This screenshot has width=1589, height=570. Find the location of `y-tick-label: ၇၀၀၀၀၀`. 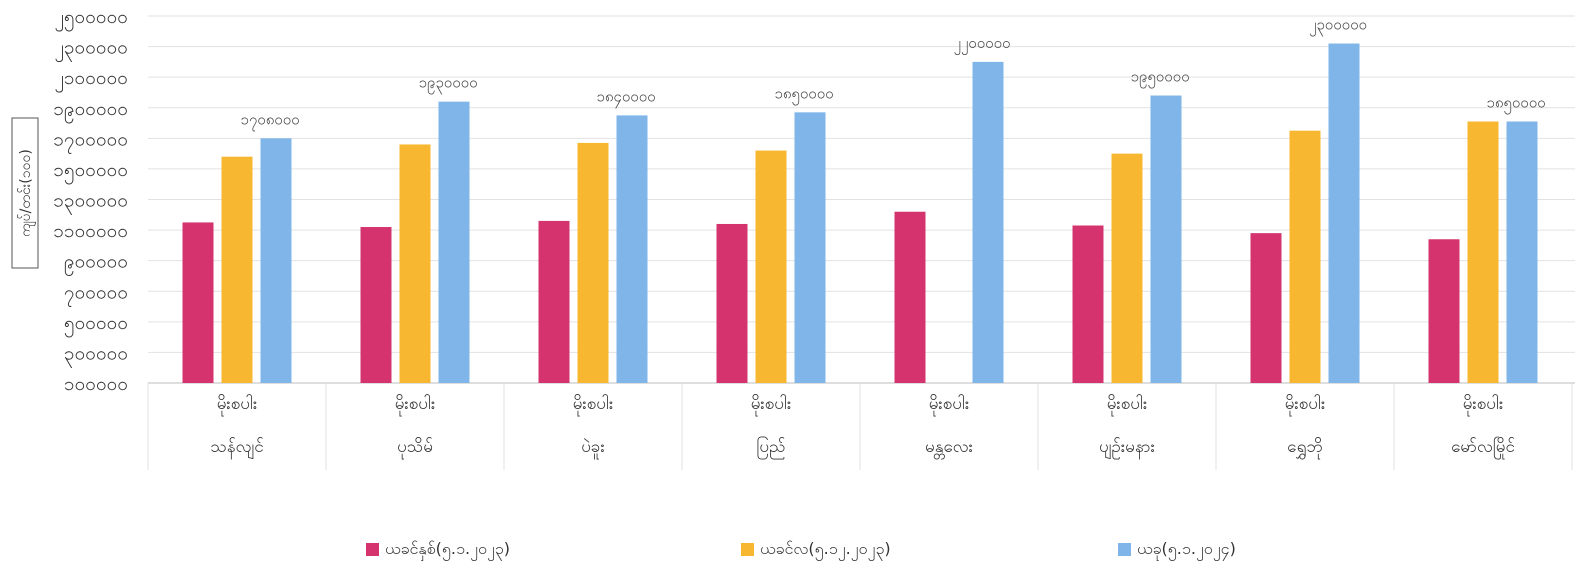

y-tick-label: ၇၀၀၀၀၀ is located at coordinates (96, 294).